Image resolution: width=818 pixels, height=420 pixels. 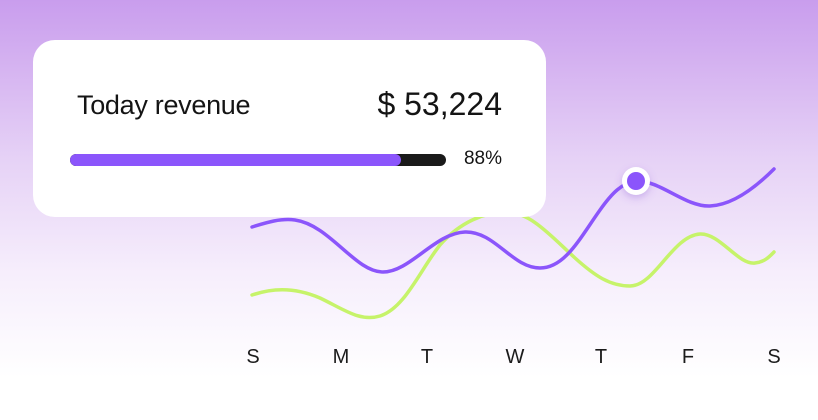 I want to click on progress-bar, so click(x=258, y=160).